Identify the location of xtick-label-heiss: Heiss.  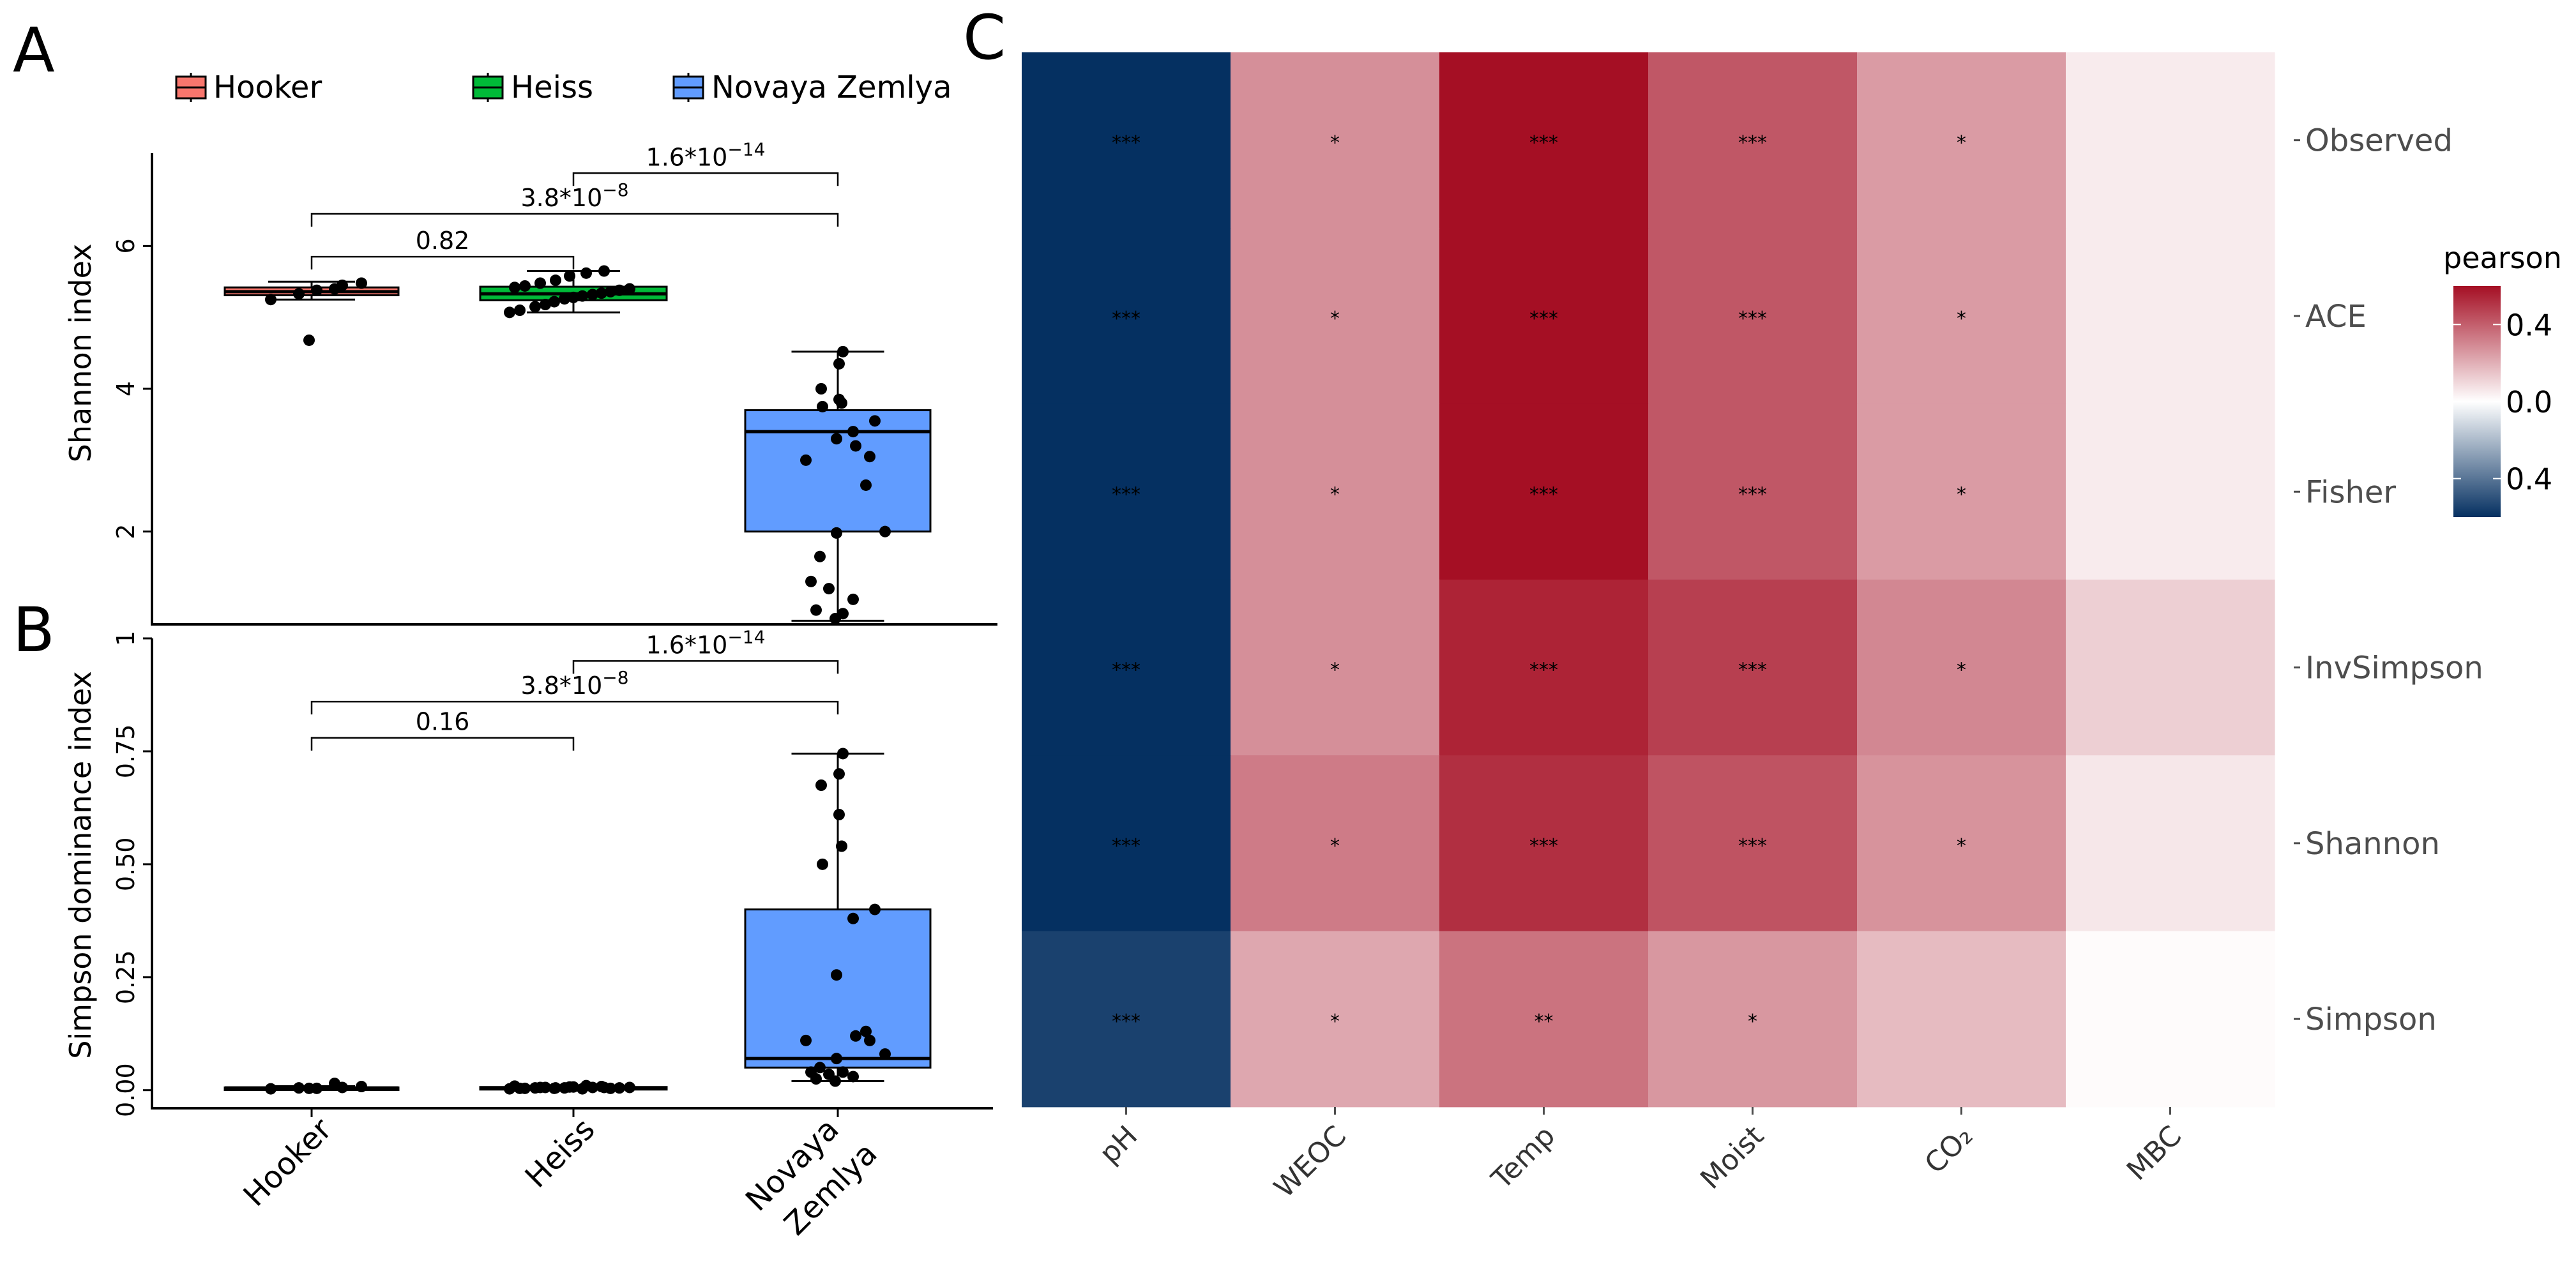
(561, 1153).